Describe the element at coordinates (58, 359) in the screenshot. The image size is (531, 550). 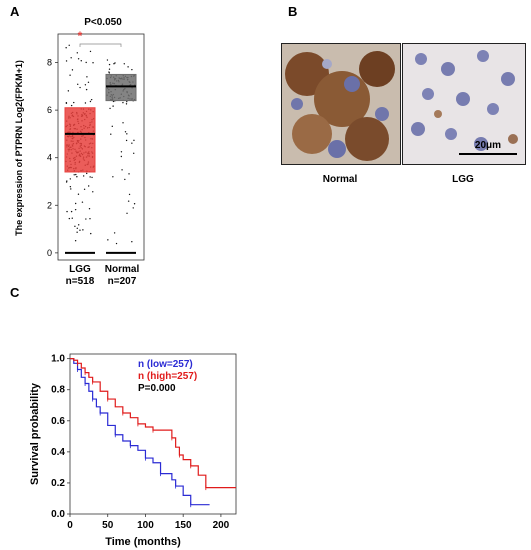
I see `km-y-tick-label: 1.0` at that location.